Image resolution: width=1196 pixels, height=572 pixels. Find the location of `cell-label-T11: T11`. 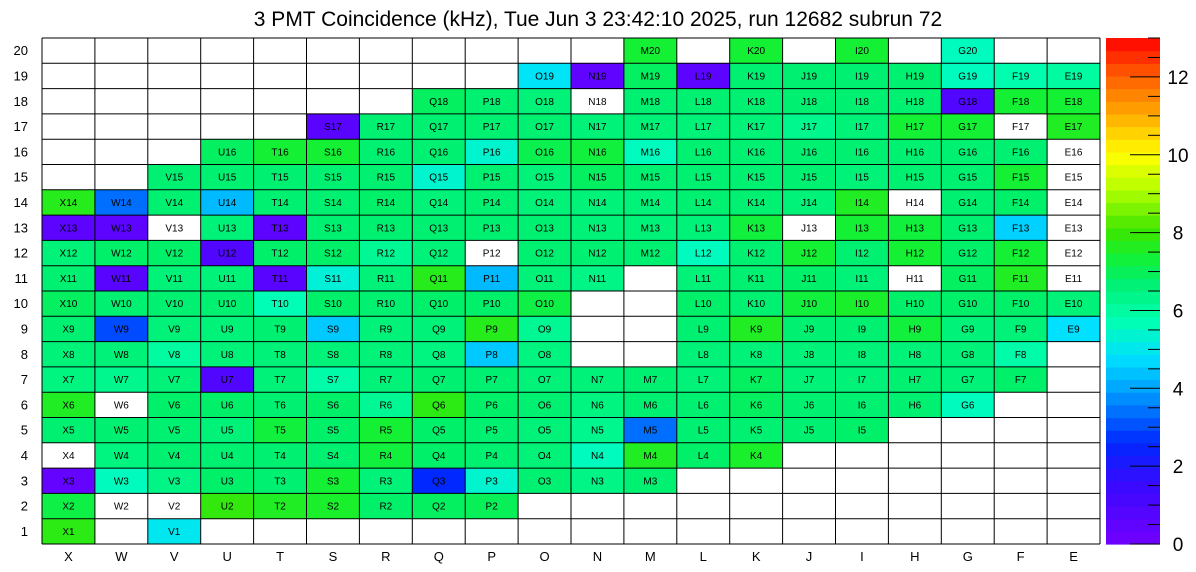

cell-label-T11: T11 is located at coordinates (280, 279).